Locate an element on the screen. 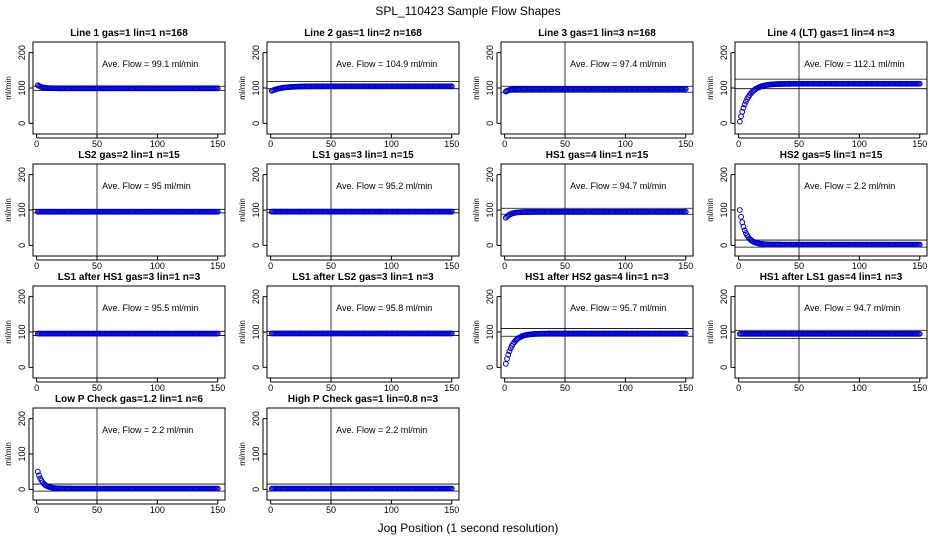 The width and height of the screenshot is (936, 540). panel-title: Line 1 gas=1 lin=1 n=168 is located at coordinates (129, 33).